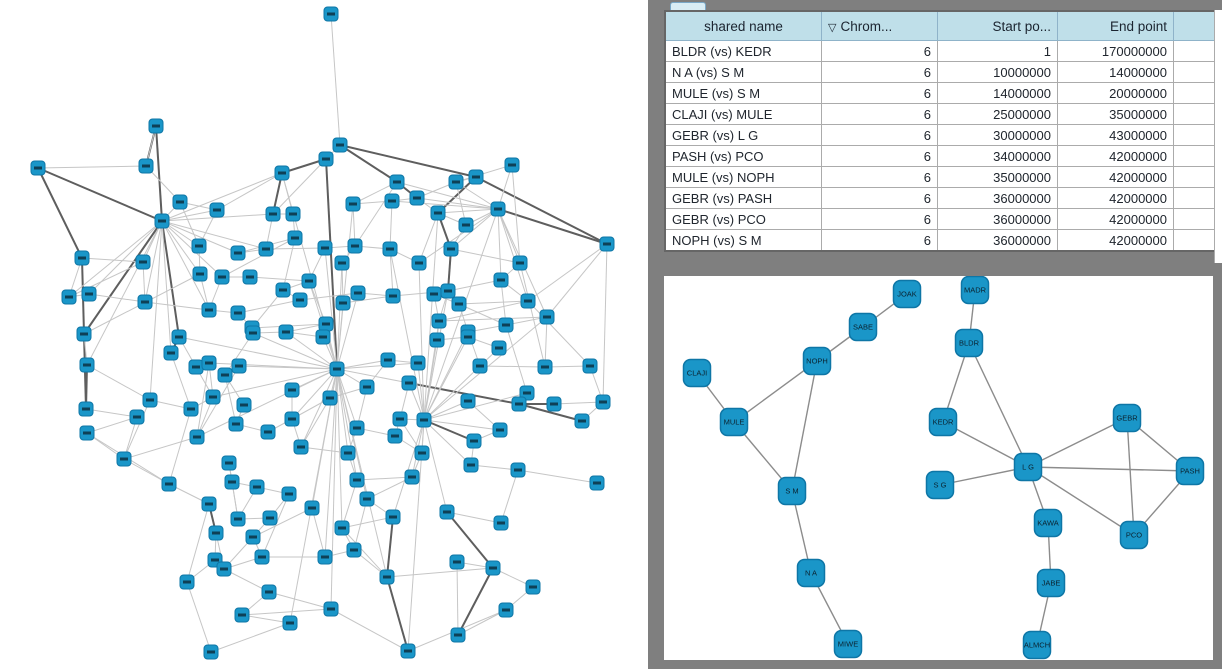 This screenshot has width=1222, height=669. I want to click on table-cell: GEBR (vs) PASH, so click(743, 198).